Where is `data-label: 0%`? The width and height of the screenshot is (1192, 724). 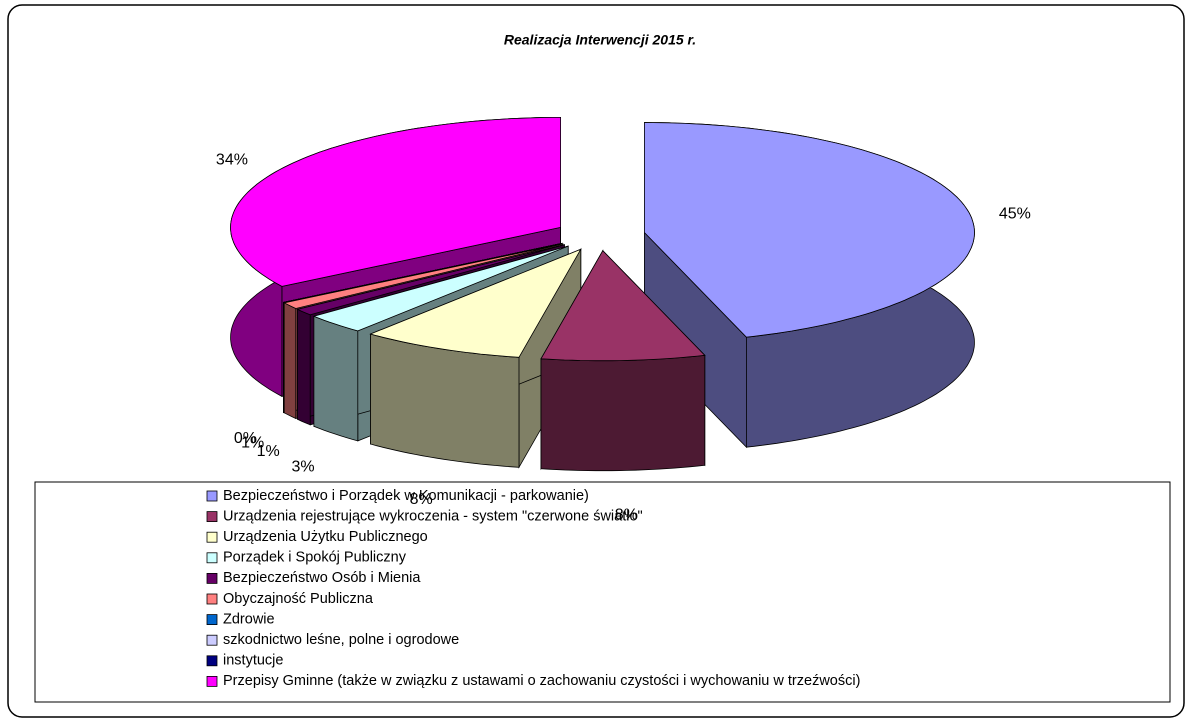 data-label: 0% is located at coordinates (245, 438).